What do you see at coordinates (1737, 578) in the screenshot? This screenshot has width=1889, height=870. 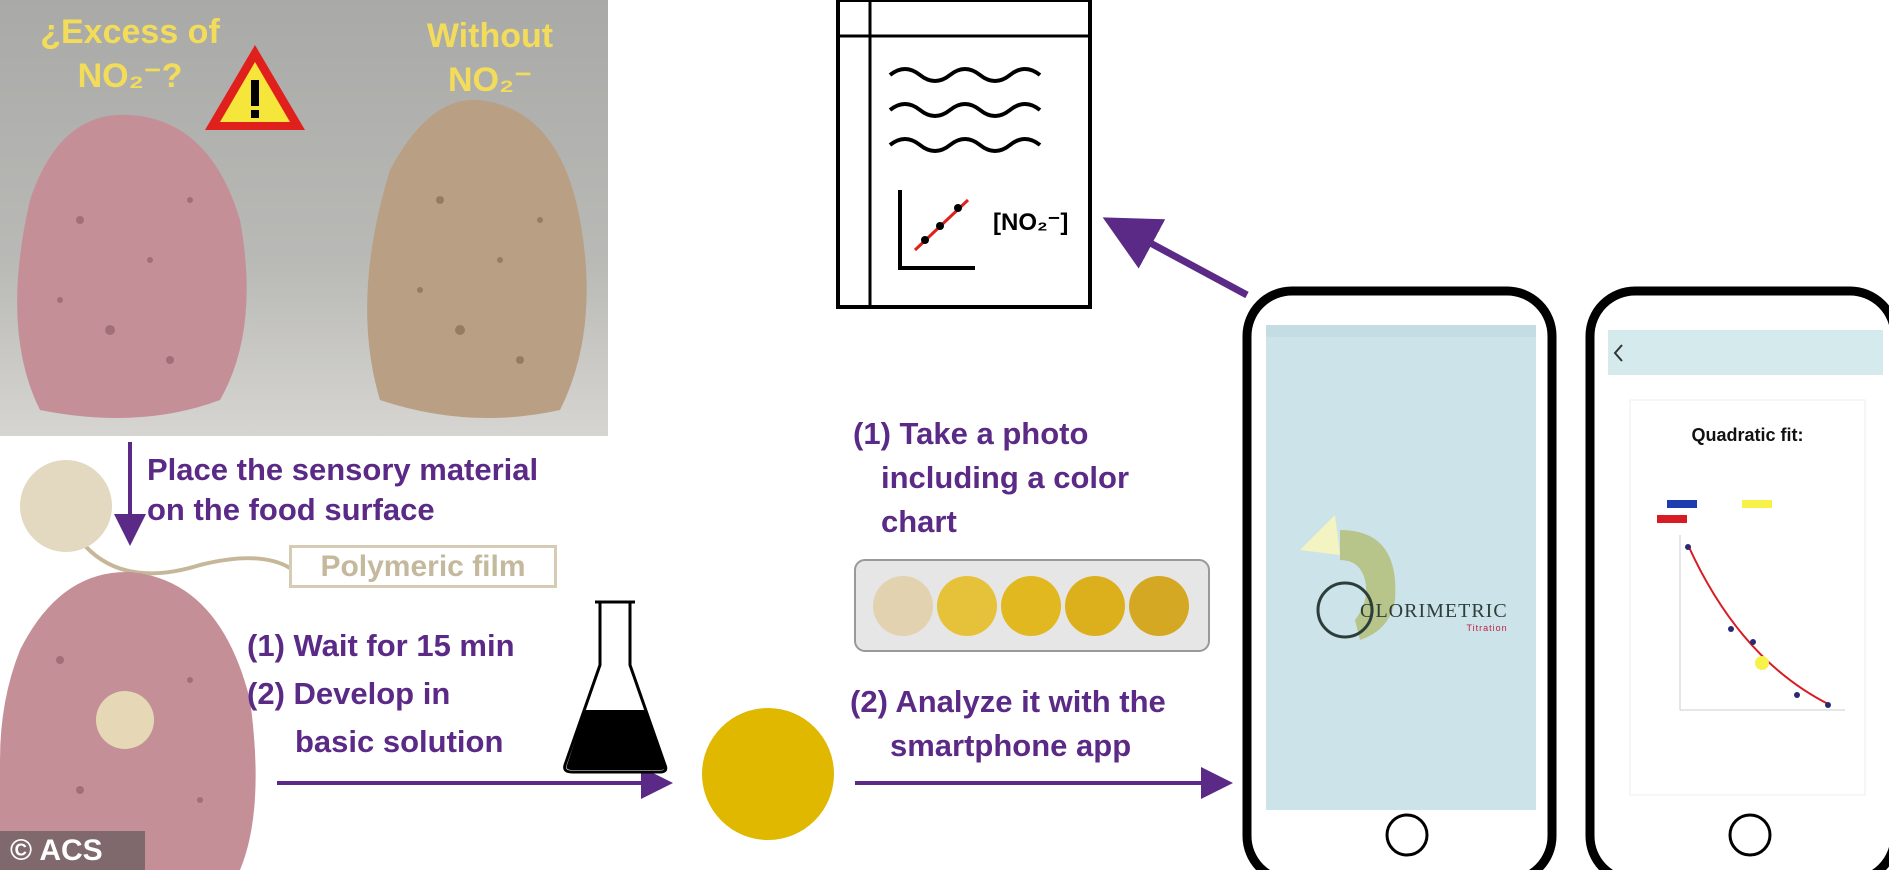 I see `phone-results` at bounding box center [1737, 578].